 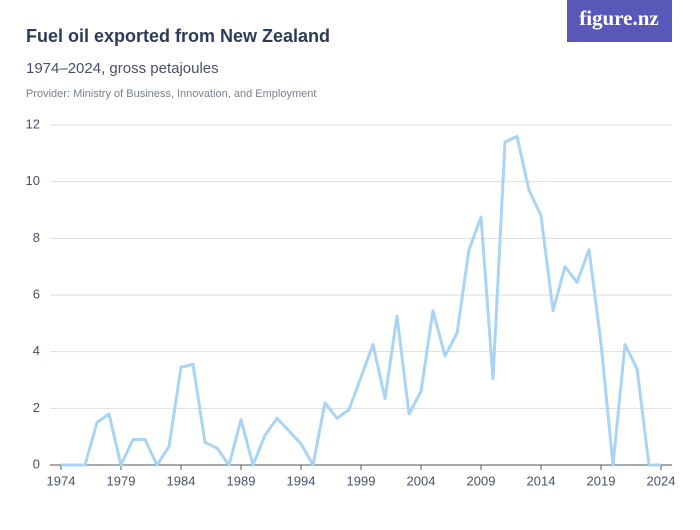 What do you see at coordinates (36, 350) in the screenshot?
I see `y-tick-label: 4` at bounding box center [36, 350].